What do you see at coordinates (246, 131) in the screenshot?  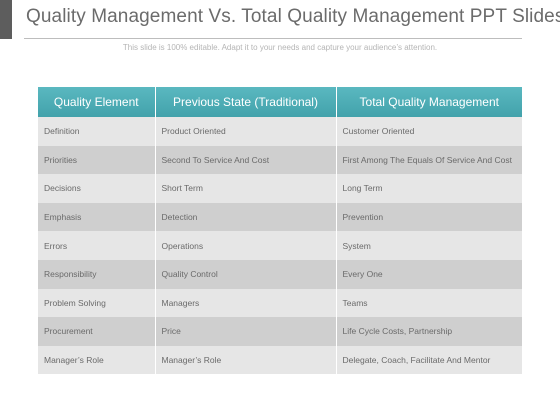 I see `cell-previous: Product Oriented` at bounding box center [246, 131].